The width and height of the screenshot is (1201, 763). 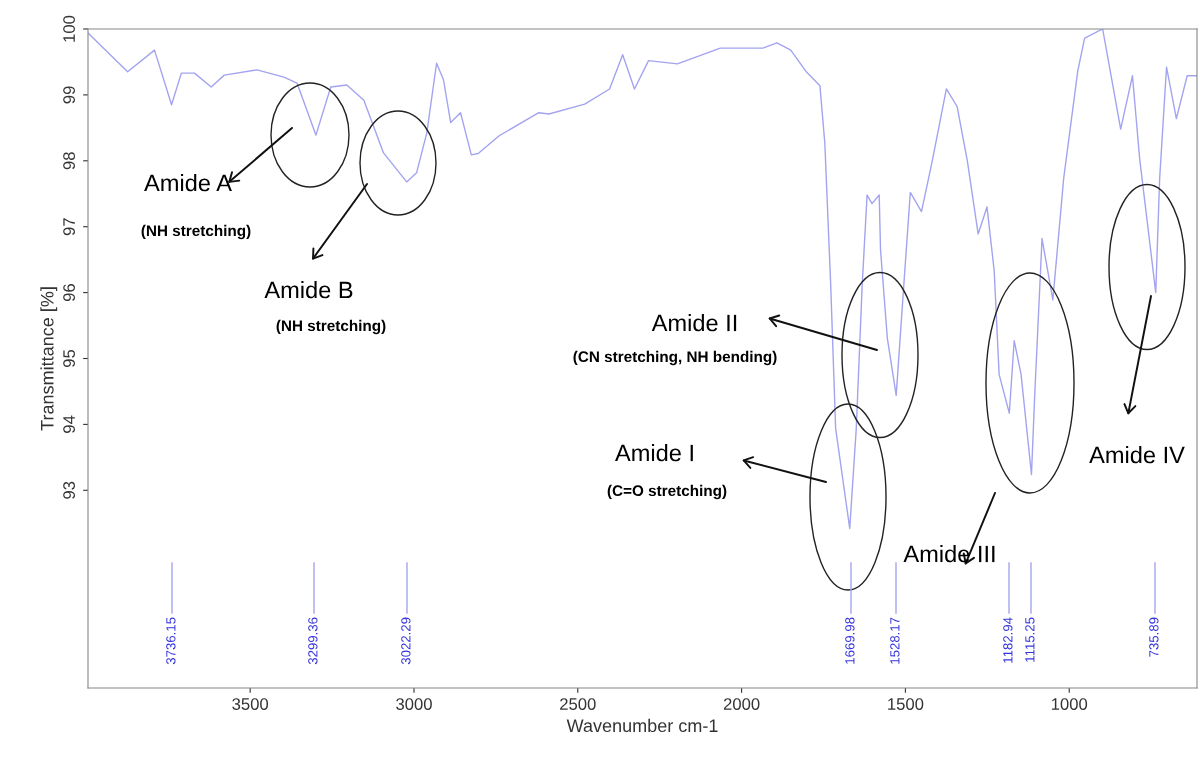 What do you see at coordinates (906, 704) in the screenshot?
I see `x-tick-label: 1500` at bounding box center [906, 704].